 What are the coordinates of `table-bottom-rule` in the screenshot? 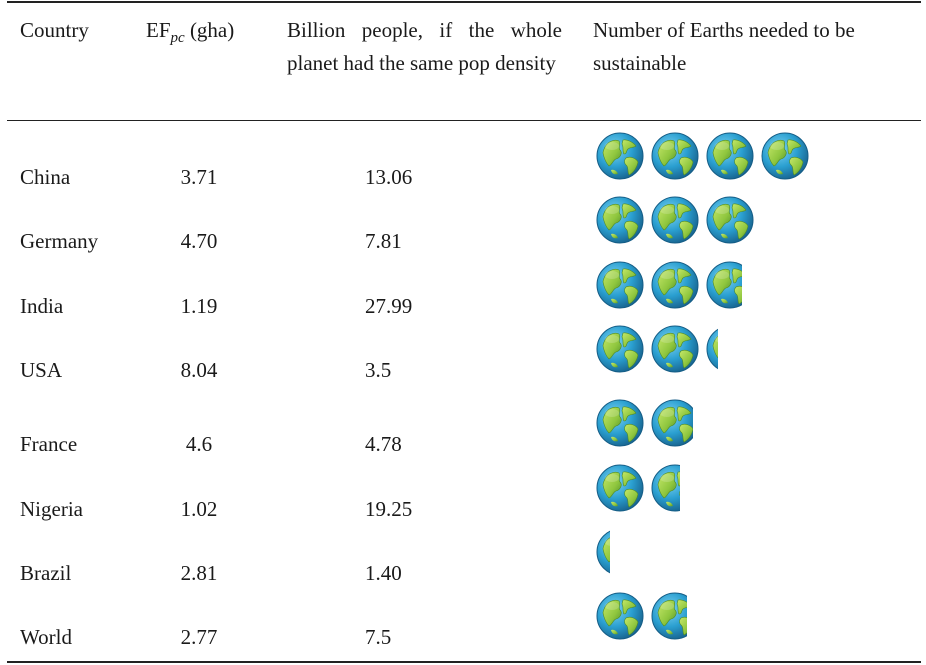 It's located at (464, 662).